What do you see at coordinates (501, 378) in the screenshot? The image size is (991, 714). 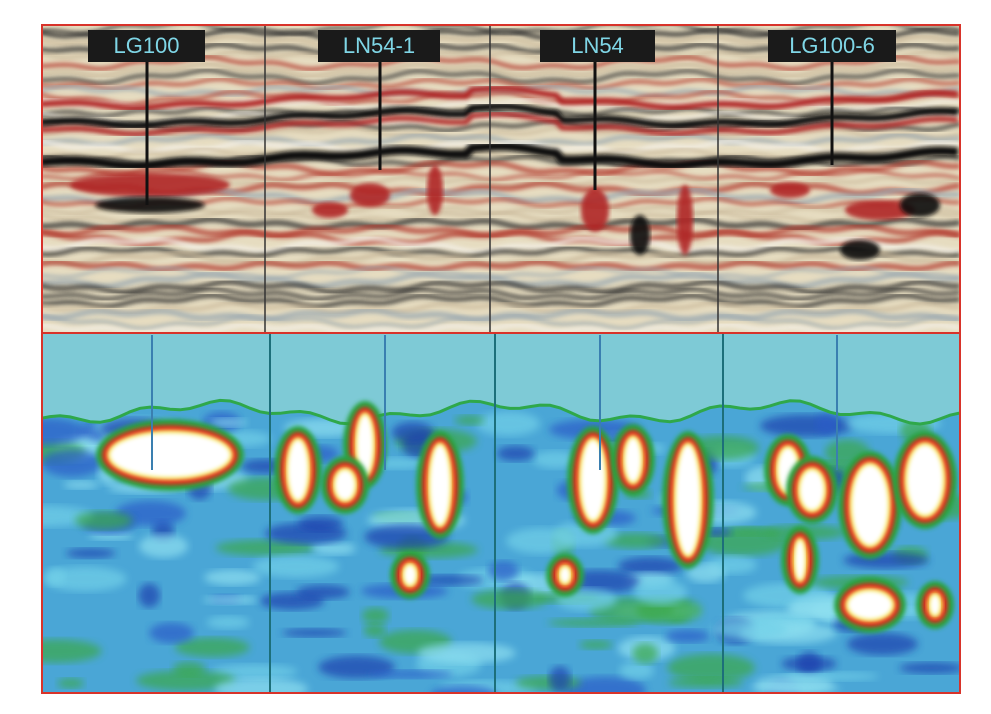 I see `overburden` at bounding box center [501, 378].